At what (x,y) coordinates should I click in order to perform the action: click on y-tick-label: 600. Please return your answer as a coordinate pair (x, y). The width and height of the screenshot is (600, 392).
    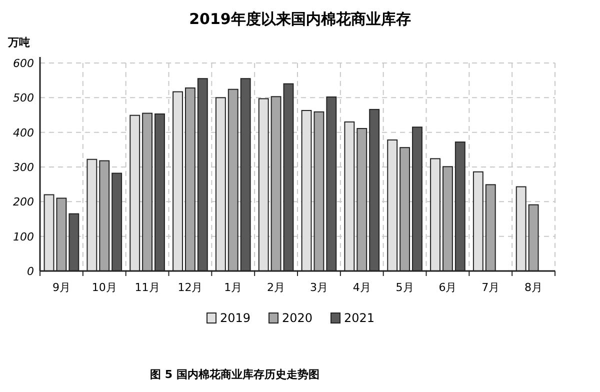
    Looking at the image, I should click on (23, 63).